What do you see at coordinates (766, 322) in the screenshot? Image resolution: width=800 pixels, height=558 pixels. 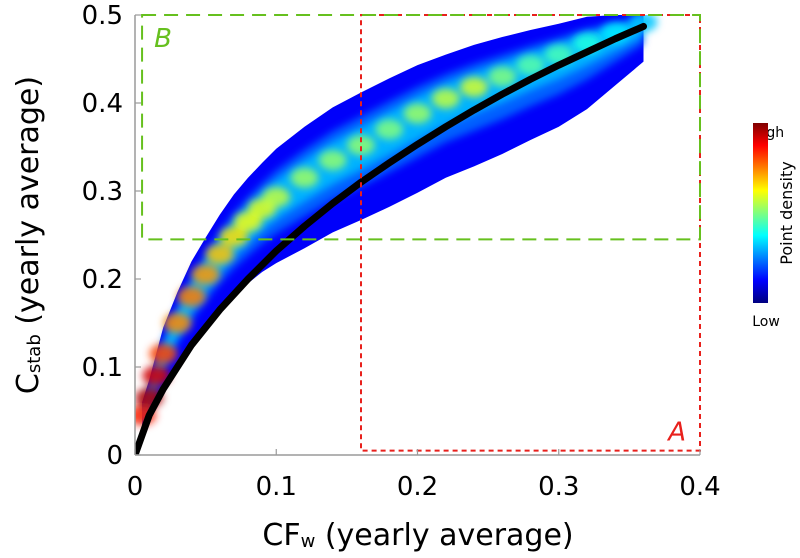 I see `colorbar-low-label: Low` at bounding box center [766, 322].